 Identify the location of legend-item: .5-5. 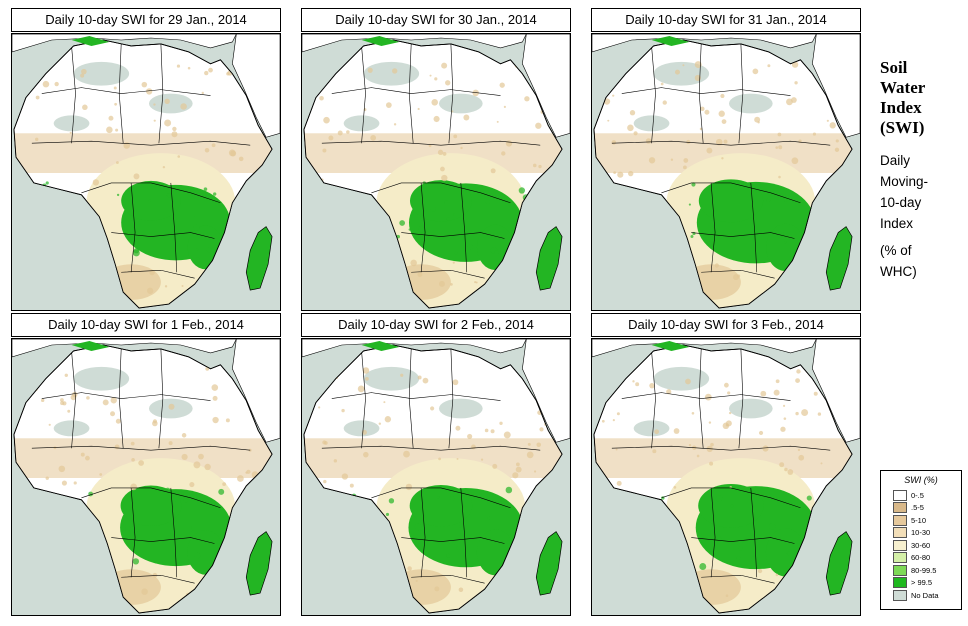
(927, 508).